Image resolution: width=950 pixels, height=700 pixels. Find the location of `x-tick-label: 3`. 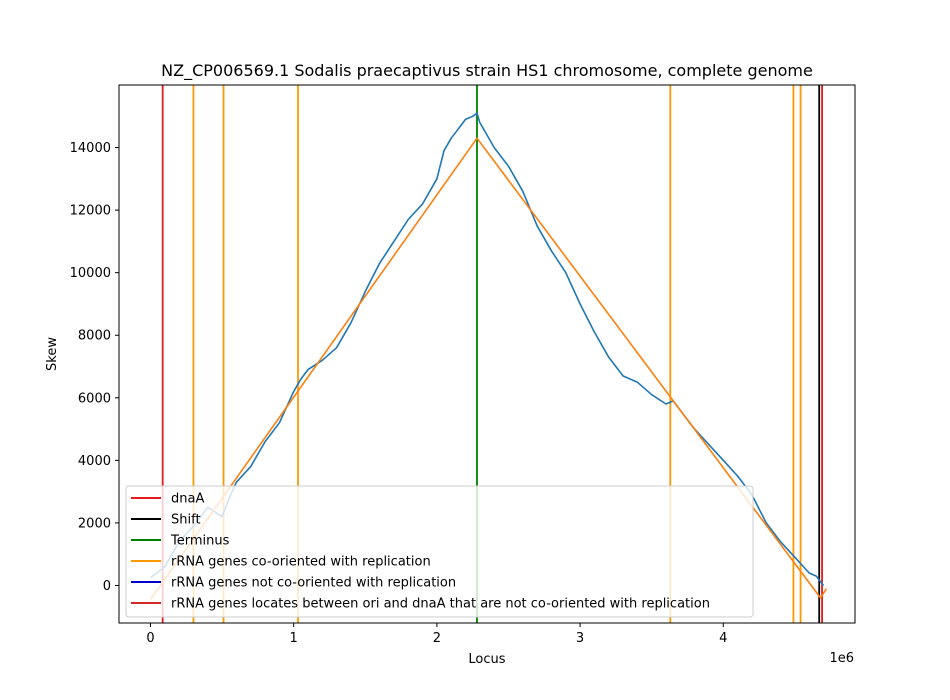

x-tick-label: 3 is located at coordinates (580, 638).